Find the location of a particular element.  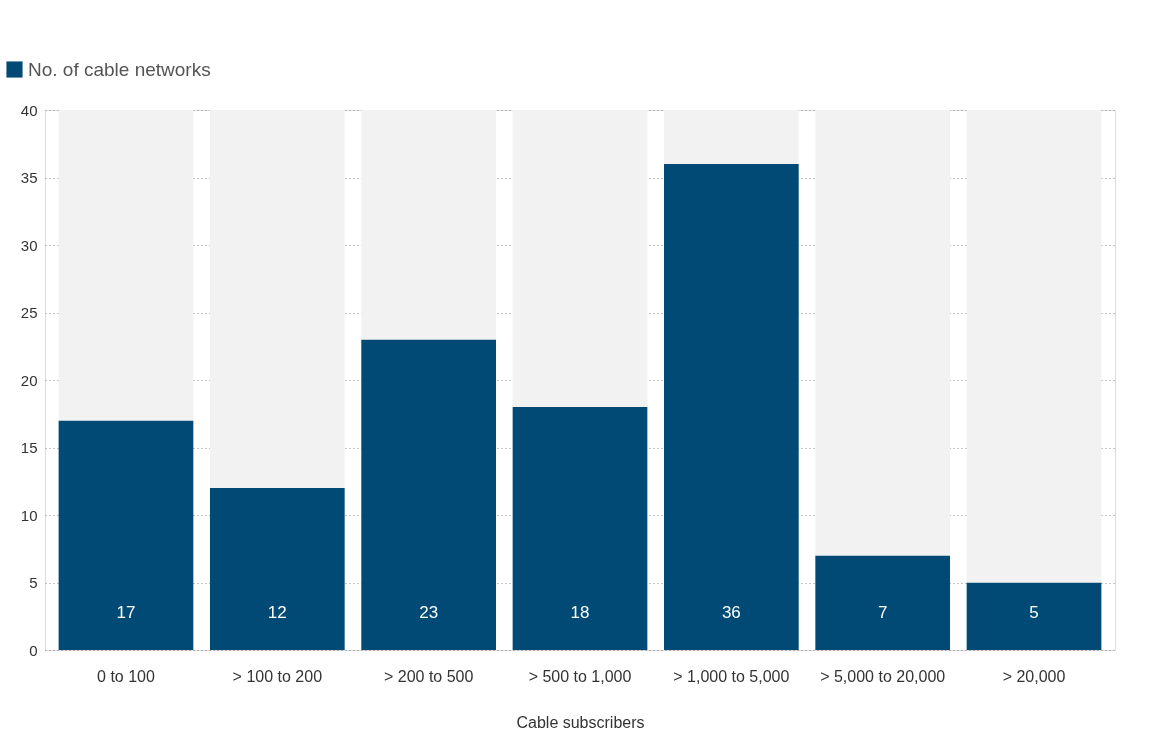

x-tick-label: > 1,000 to 5,000 is located at coordinates (731, 676).